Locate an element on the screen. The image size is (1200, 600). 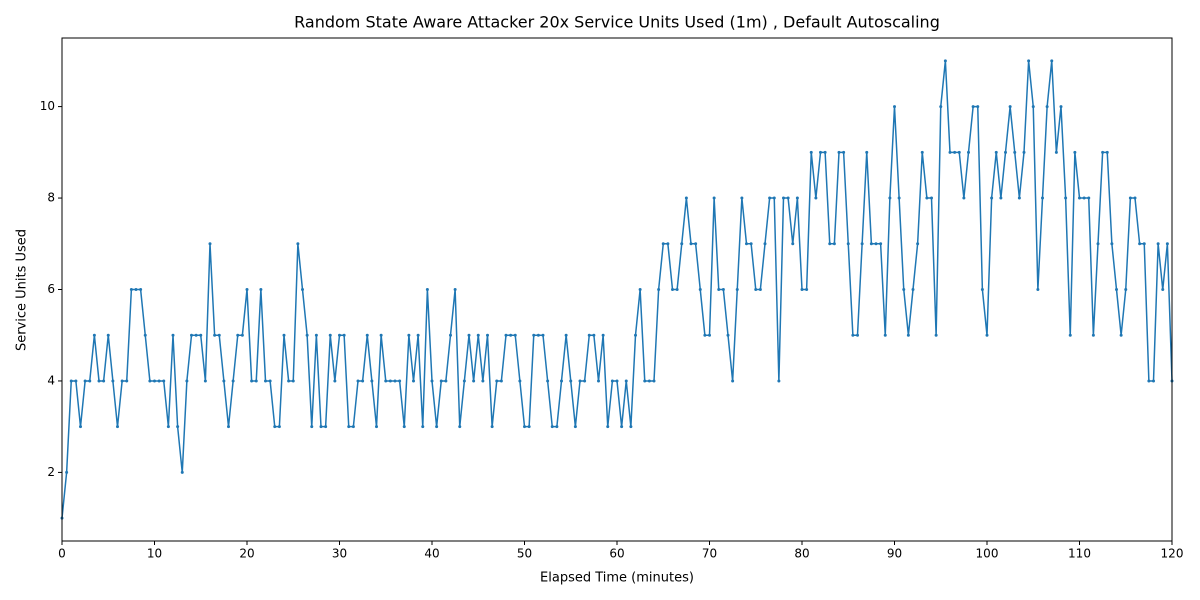
y-tick-label: 6 is located at coordinates (51, 289).